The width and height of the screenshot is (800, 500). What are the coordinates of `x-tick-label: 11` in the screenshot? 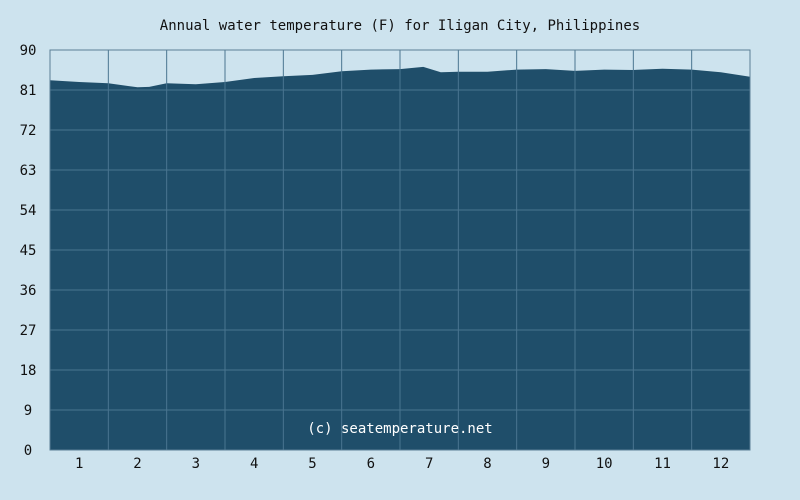 It's located at (662, 464).